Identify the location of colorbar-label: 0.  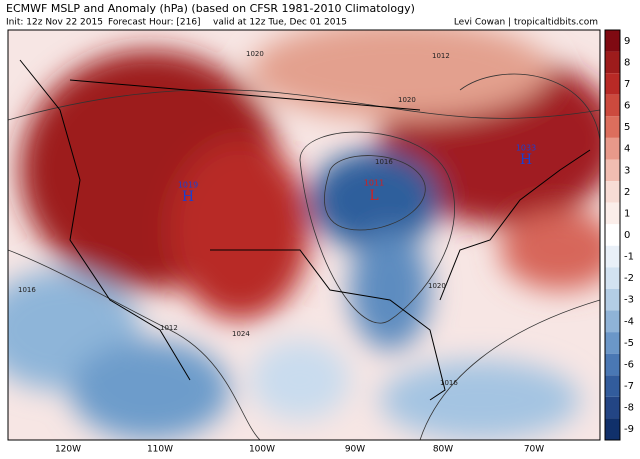
(627, 235).